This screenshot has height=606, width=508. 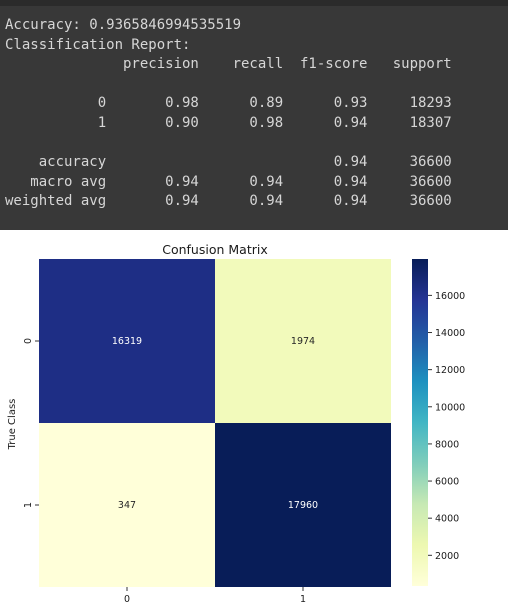 What do you see at coordinates (447, 519) in the screenshot?
I see `colorbar-tick-label: 4000` at bounding box center [447, 519].